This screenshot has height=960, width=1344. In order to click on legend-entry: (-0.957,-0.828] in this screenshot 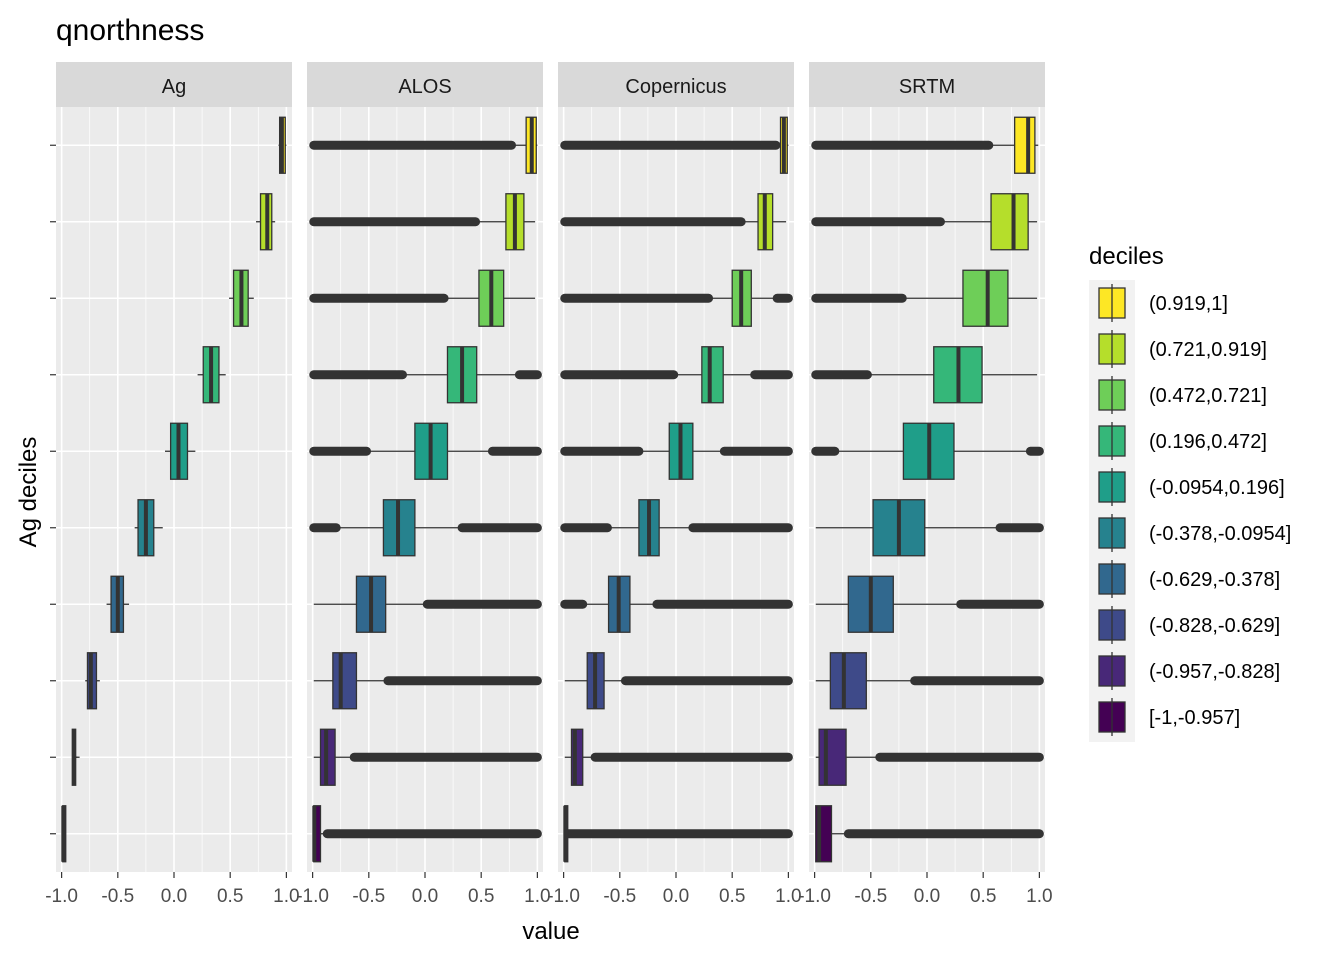, I will do `click(1189, 671)`.